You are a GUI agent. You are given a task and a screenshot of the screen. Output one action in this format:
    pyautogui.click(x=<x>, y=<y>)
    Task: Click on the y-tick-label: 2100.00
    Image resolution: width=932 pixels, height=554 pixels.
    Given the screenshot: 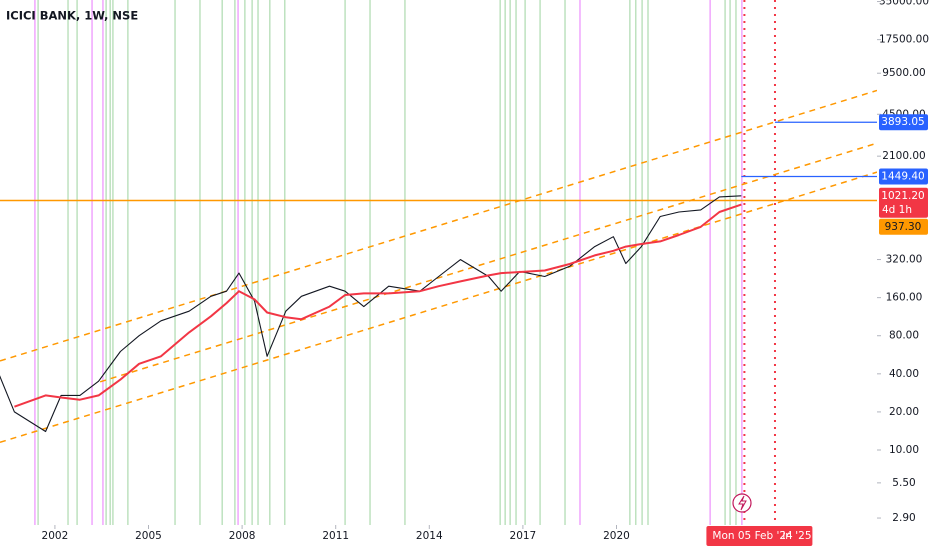 What is the action you would take?
    pyautogui.click(x=903, y=156)
    